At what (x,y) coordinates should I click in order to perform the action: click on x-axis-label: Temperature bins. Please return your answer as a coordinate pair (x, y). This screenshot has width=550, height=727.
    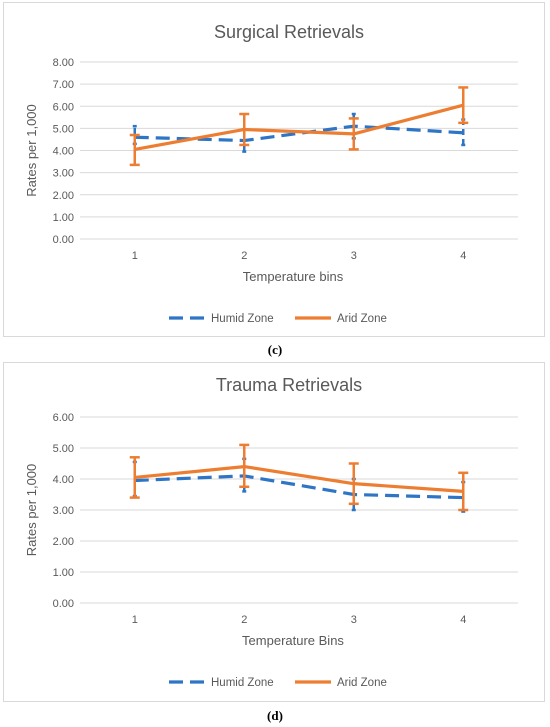
    Looking at the image, I should click on (293, 276).